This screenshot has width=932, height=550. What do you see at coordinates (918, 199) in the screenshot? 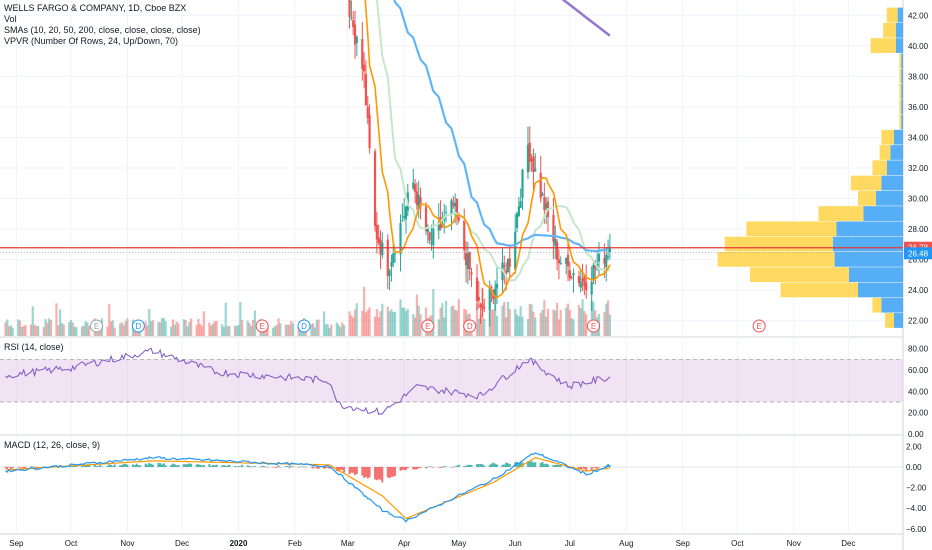
I see `price-tick-label: 30.00` at bounding box center [918, 199].